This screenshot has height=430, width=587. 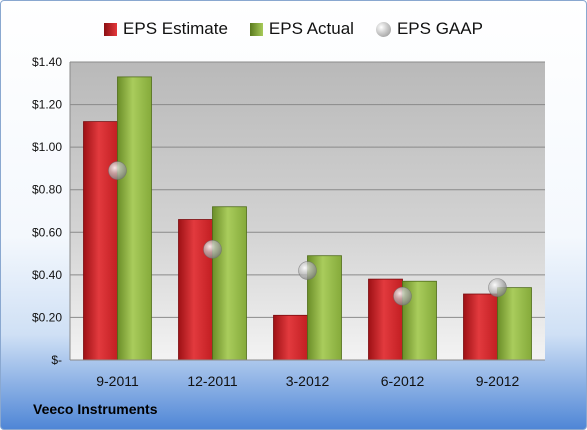 I want to click on legend-label-eps-estimate: EPS Estimate, so click(x=175, y=28).